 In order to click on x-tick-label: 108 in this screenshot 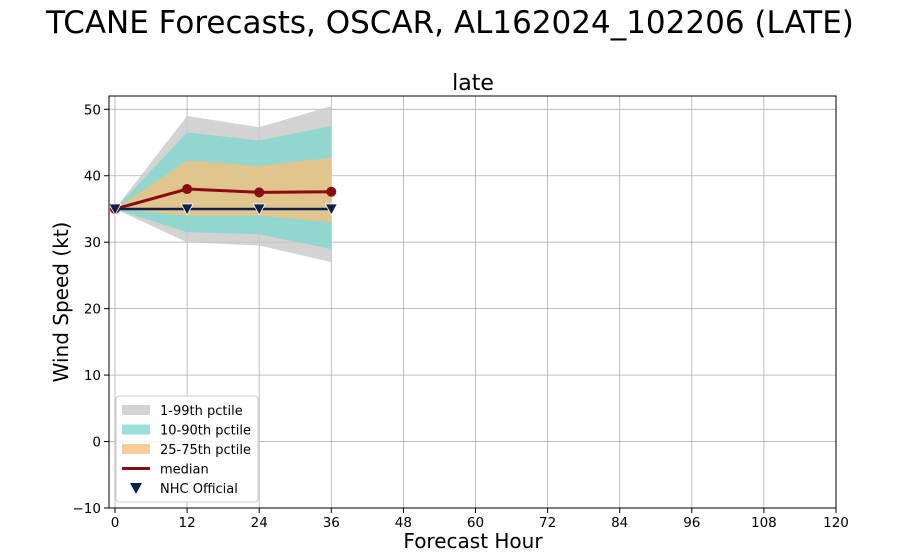, I will do `click(764, 523)`.